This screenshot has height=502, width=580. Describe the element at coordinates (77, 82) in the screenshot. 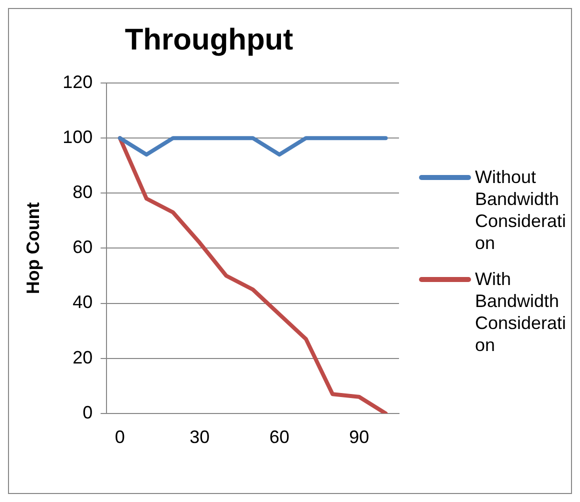

I see `y-tick-label: 120` at that location.